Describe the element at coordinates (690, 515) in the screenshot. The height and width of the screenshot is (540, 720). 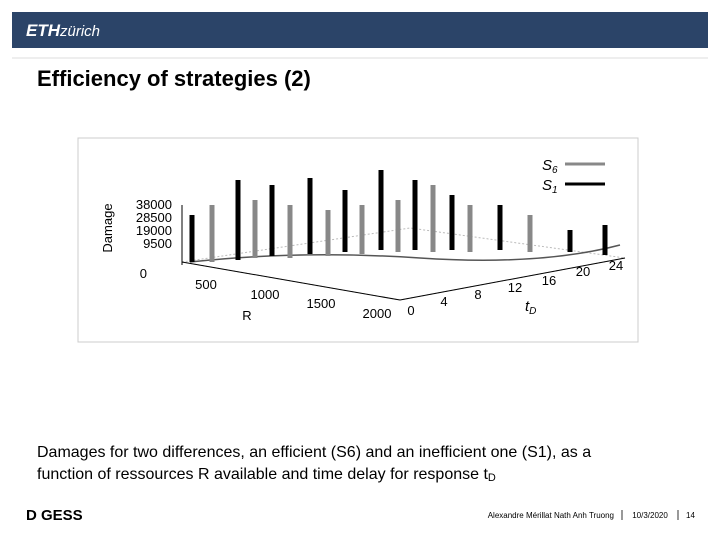
I see `footer-page: 14` at that location.